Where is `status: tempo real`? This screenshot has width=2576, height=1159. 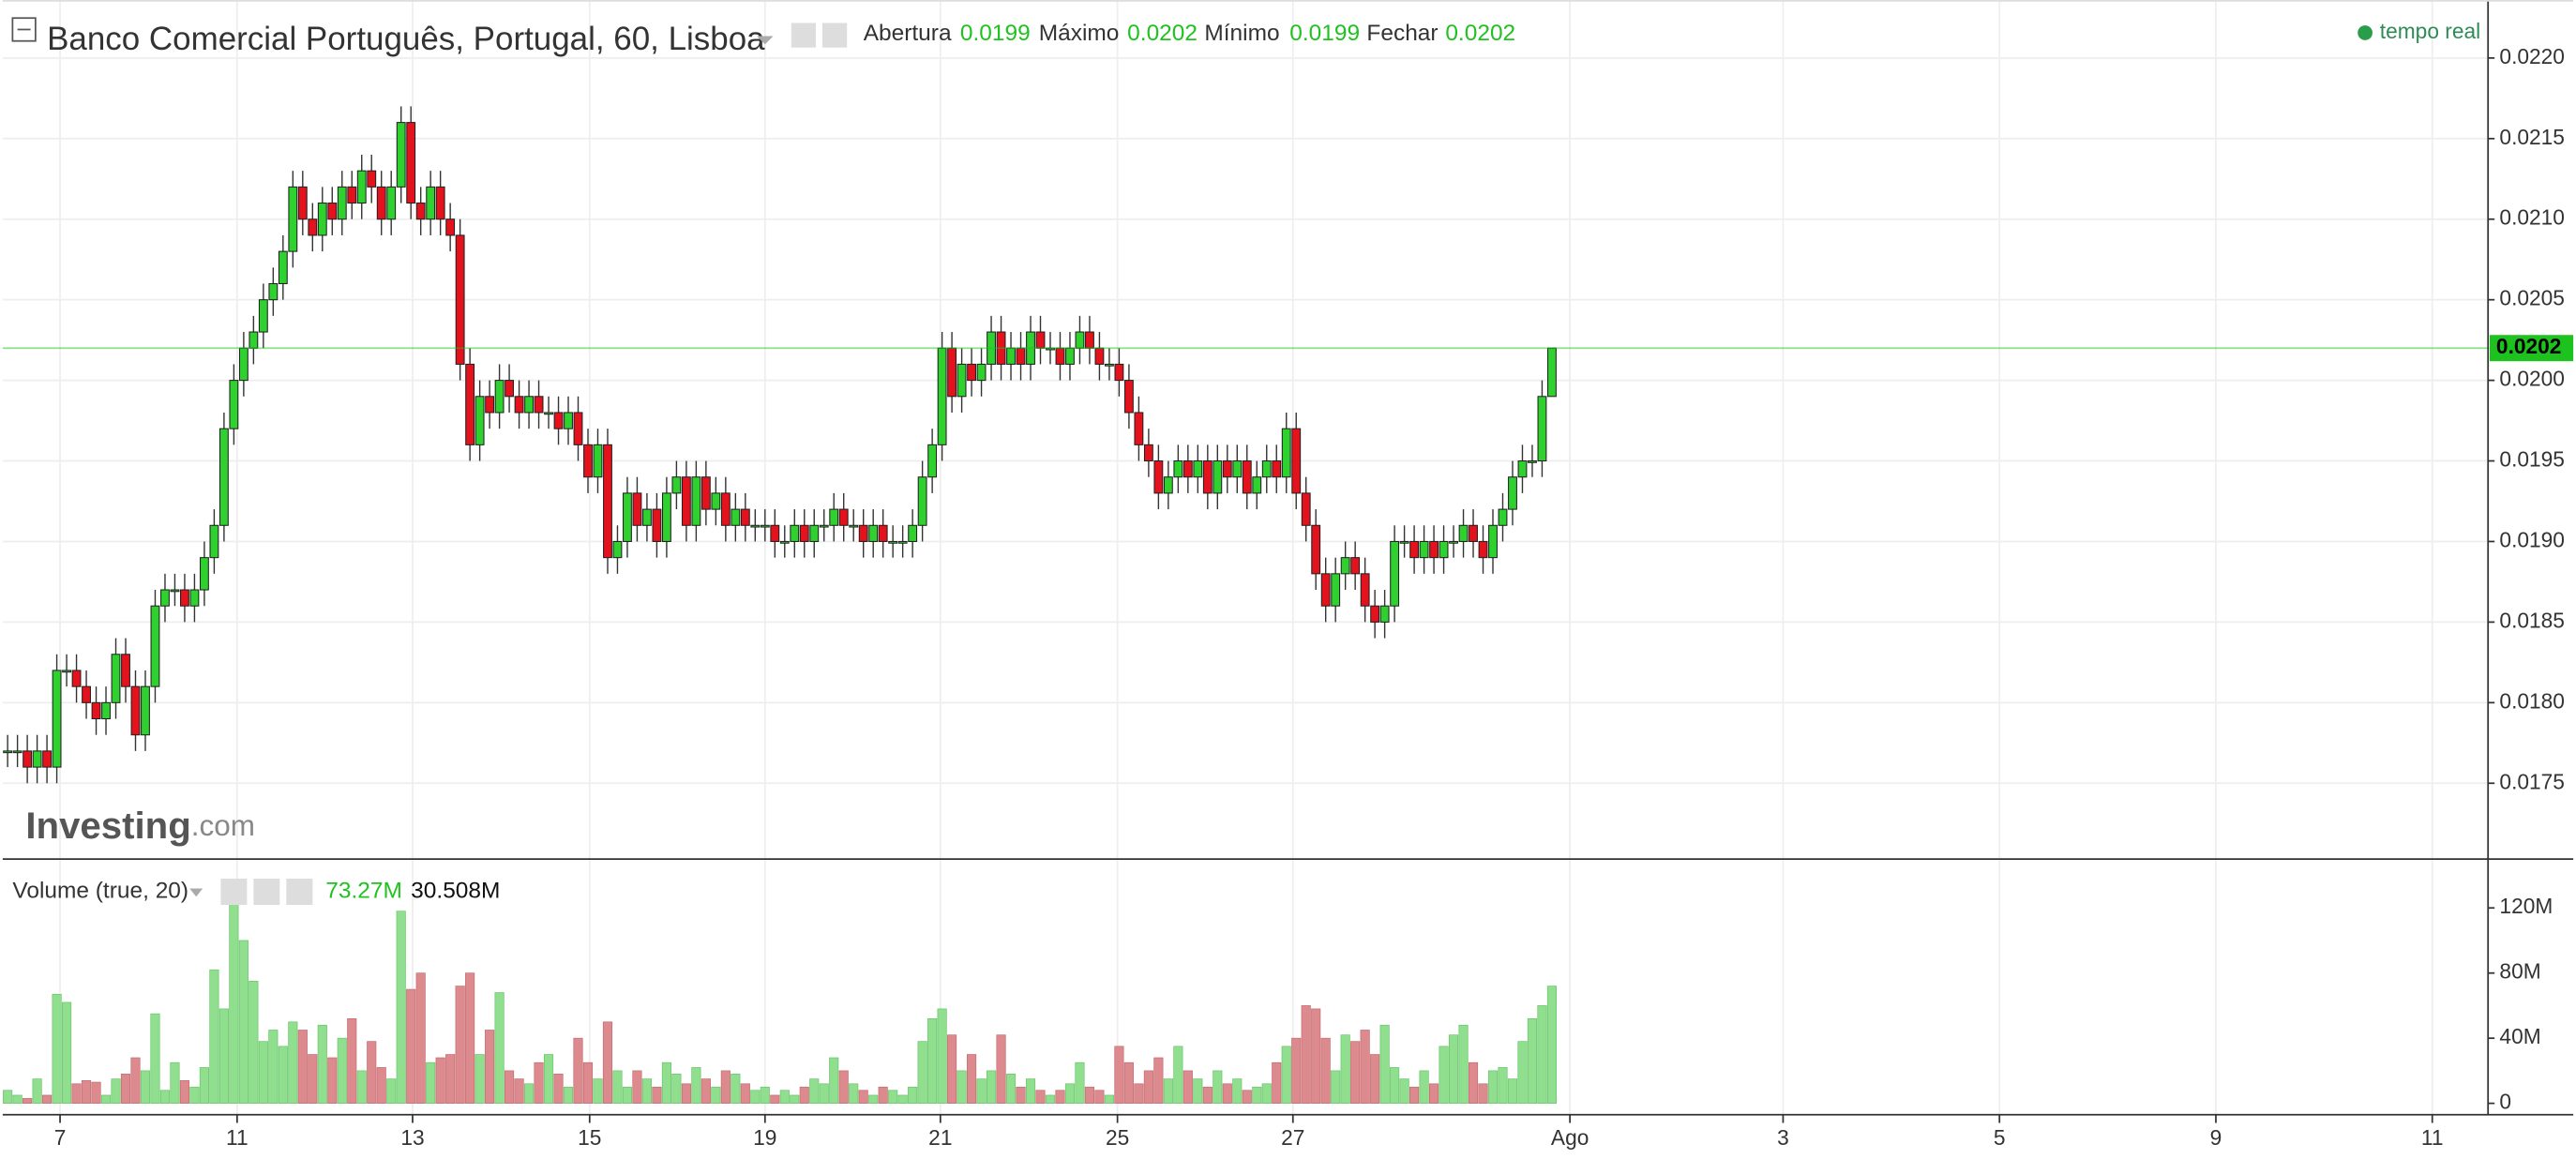
status: tempo real is located at coordinates (2430, 31).